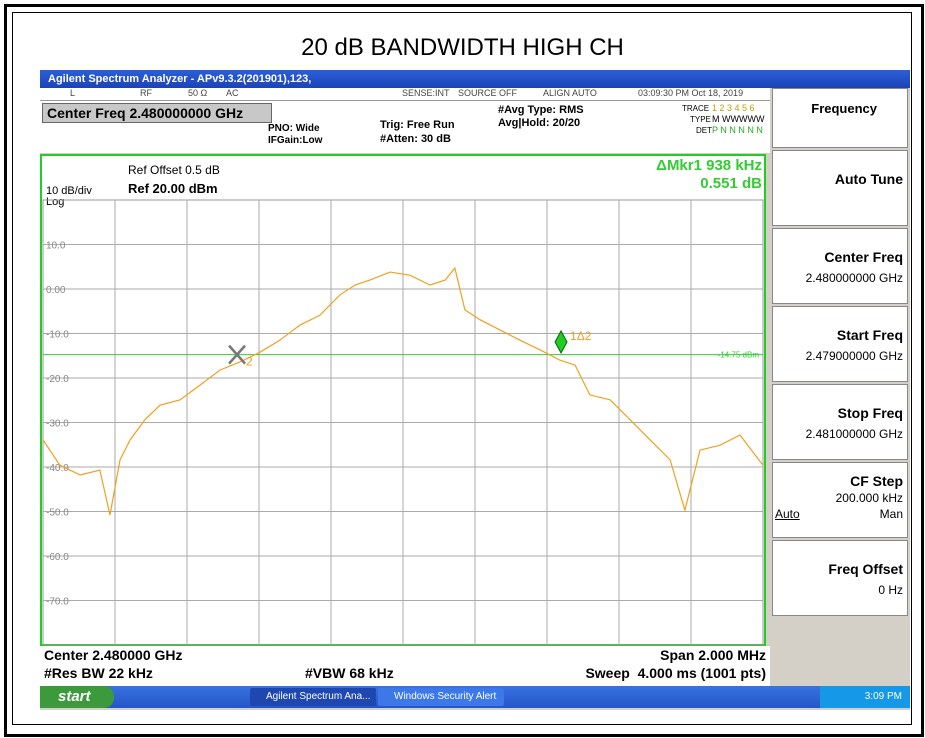 This screenshot has height=738, width=925. What do you see at coordinates (890, 590) in the screenshot?
I see `softkey-value: 0 Hz` at bounding box center [890, 590].